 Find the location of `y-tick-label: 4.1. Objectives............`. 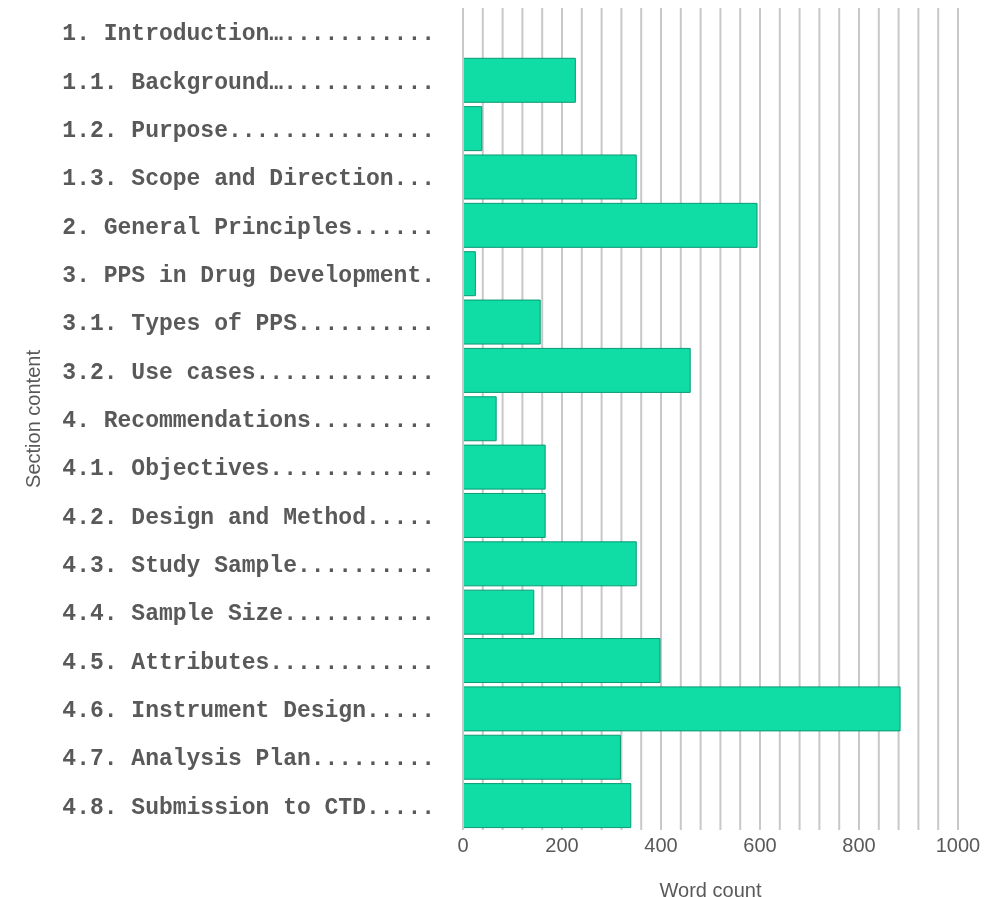

y-tick-label: 4.1. Objectives............ is located at coordinates (248, 469).